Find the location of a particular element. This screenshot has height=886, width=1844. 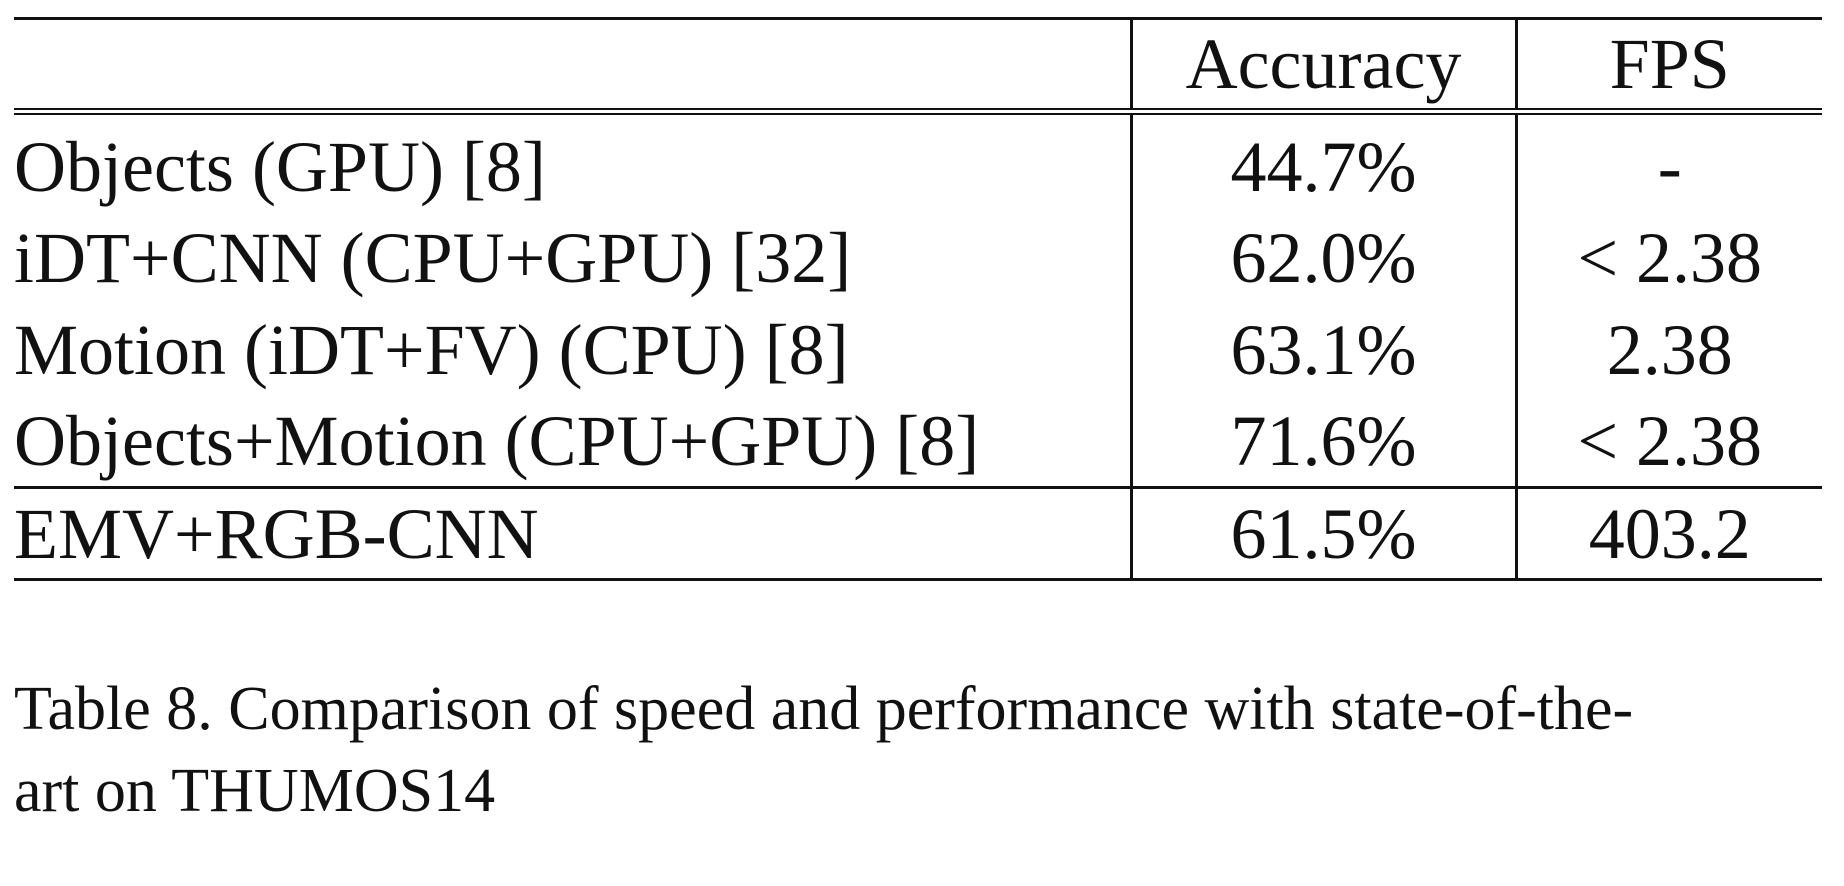

highlight-row: EMV+RGB-CNN 61.5% 403.2 is located at coordinates (918, 533).